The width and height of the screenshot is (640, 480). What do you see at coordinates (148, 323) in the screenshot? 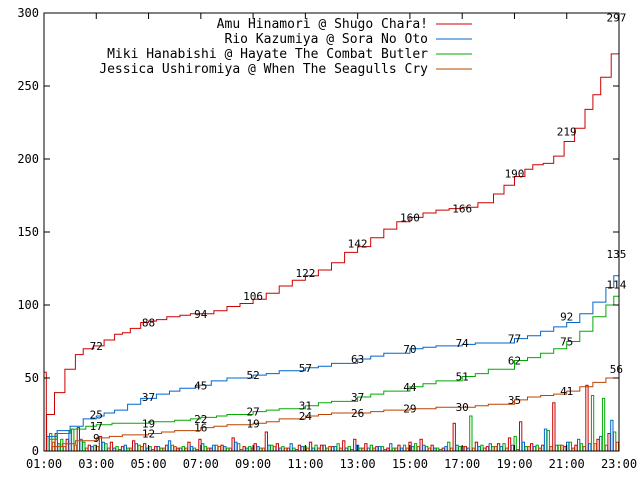
I see `data-label-s0-1: 88` at bounding box center [148, 323].